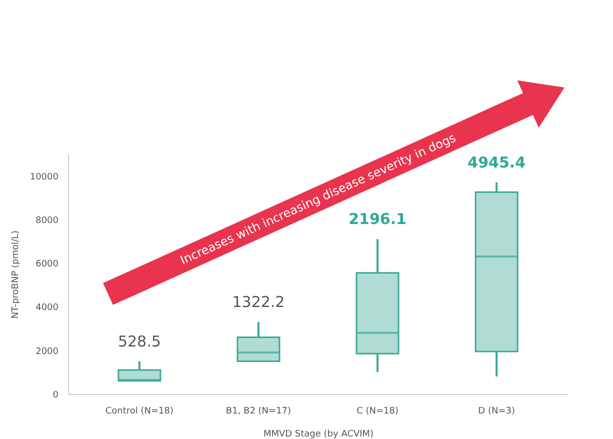  Describe the element at coordinates (258, 302) in the screenshot. I see `annotation: 1322.2` at that location.